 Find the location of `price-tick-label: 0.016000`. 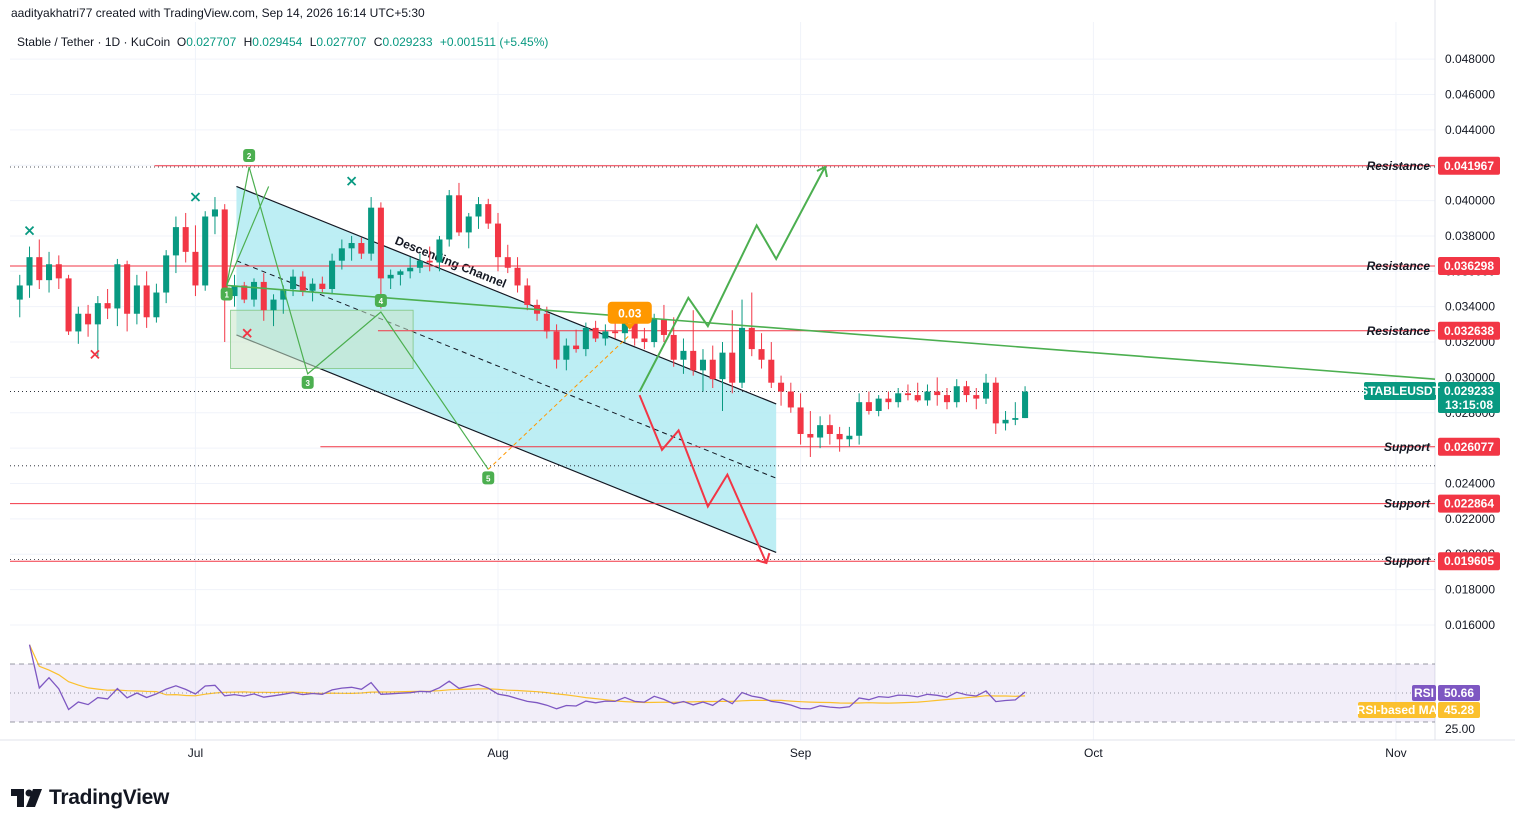

price-tick-label: 0.016000 is located at coordinates (1470, 625).